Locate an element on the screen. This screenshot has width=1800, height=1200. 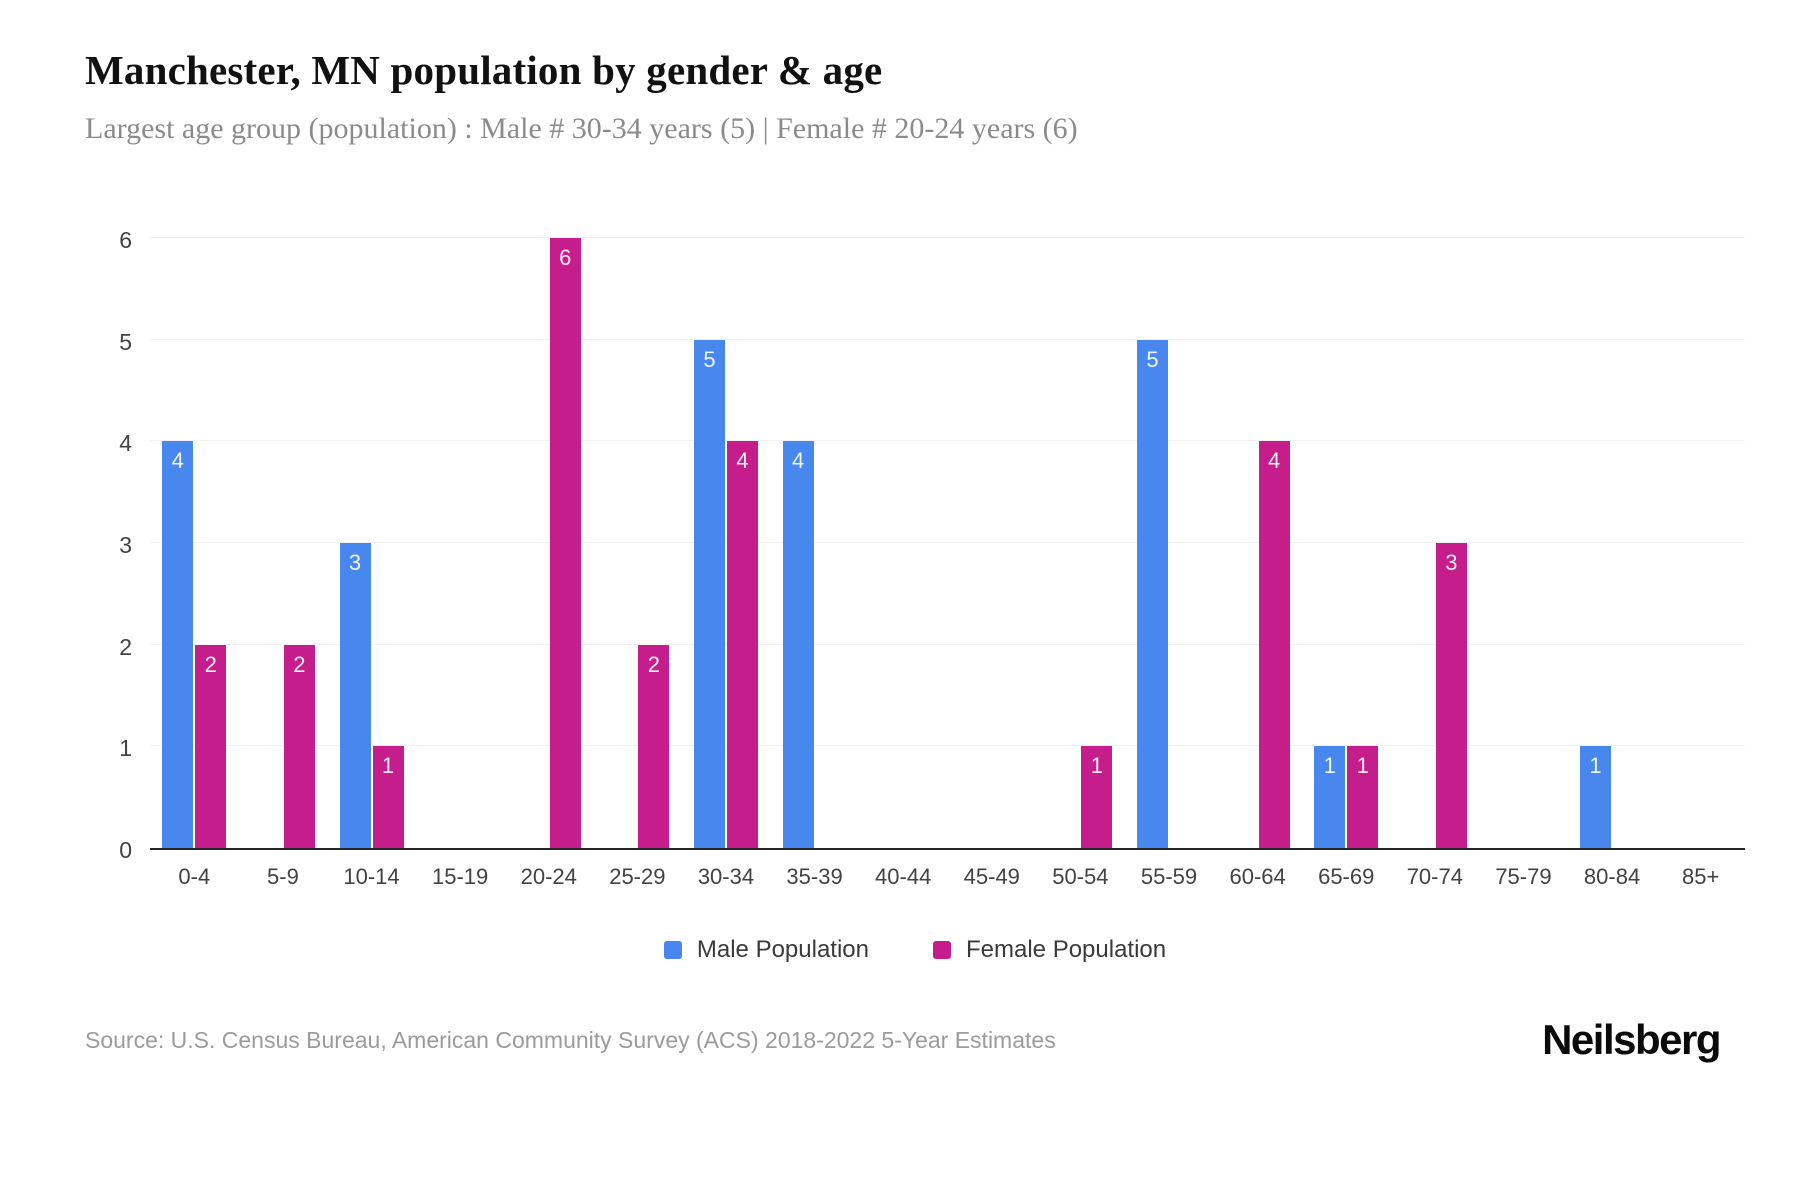
male-bar-65-69: 1 is located at coordinates (1330, 797).